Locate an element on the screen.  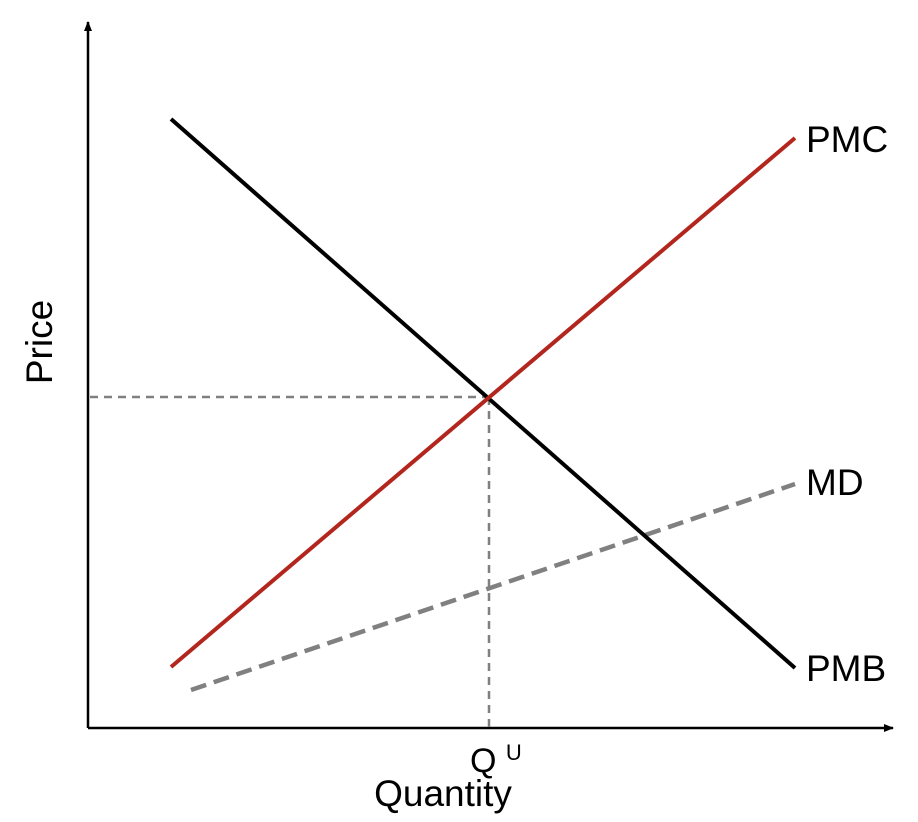
quantity-tick-label: Q U is located at coordinates (496, 760).